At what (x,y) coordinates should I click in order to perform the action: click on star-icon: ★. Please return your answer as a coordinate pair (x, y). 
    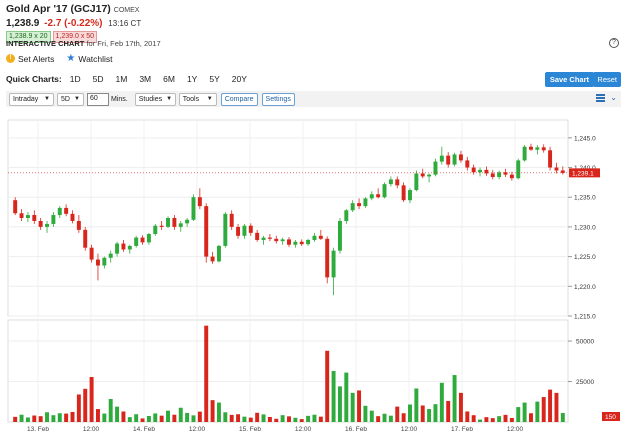
    Looking at the image, I should click on (71, 58).